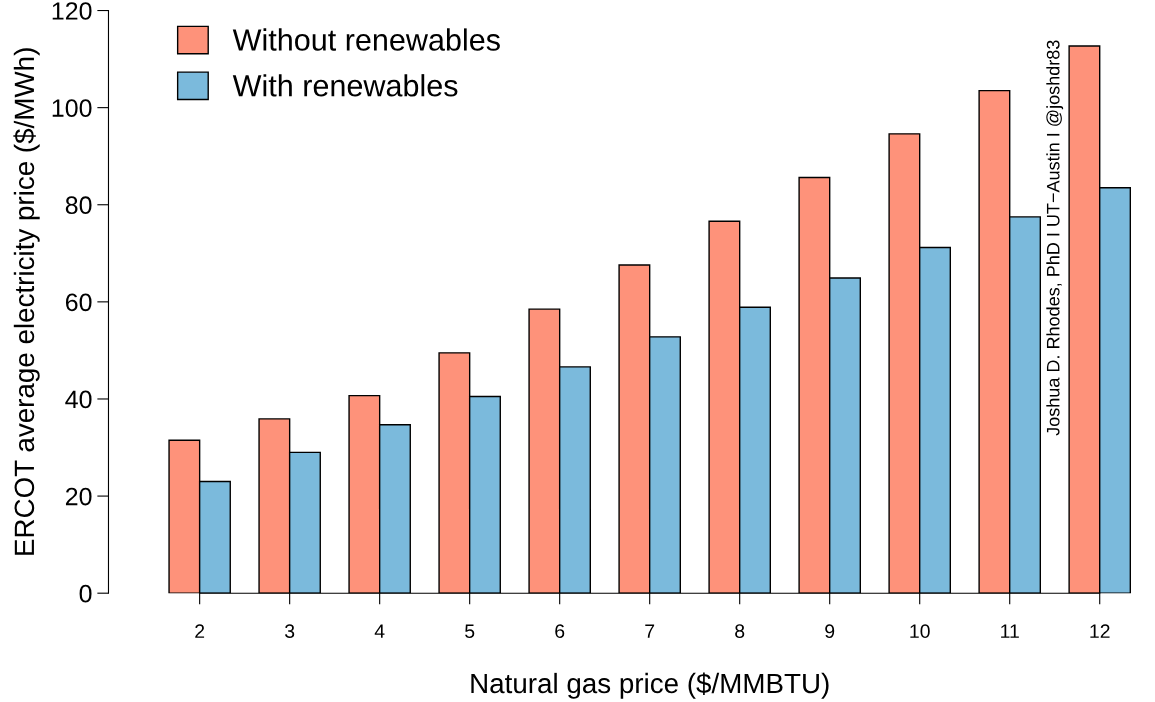  What do you see at coordinates (1055, 238) in the screenshot?
I see `annotation: Joshua D. Rhodes, PhD I UT−Austin I @joshdr83` at bounding box center [1055, 238].